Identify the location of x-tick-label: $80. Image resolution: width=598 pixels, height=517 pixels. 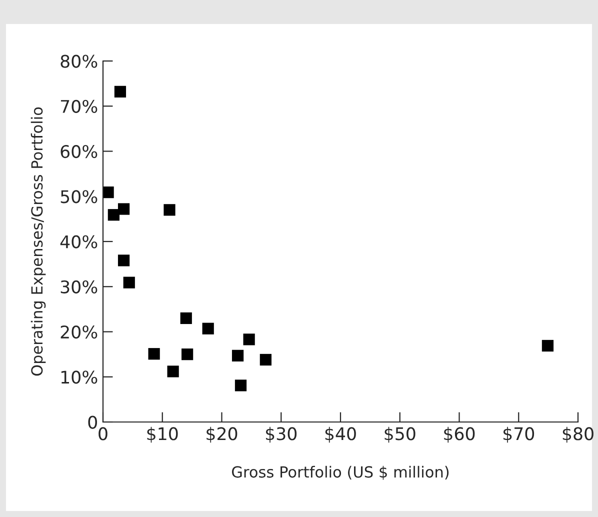
(578, 434).